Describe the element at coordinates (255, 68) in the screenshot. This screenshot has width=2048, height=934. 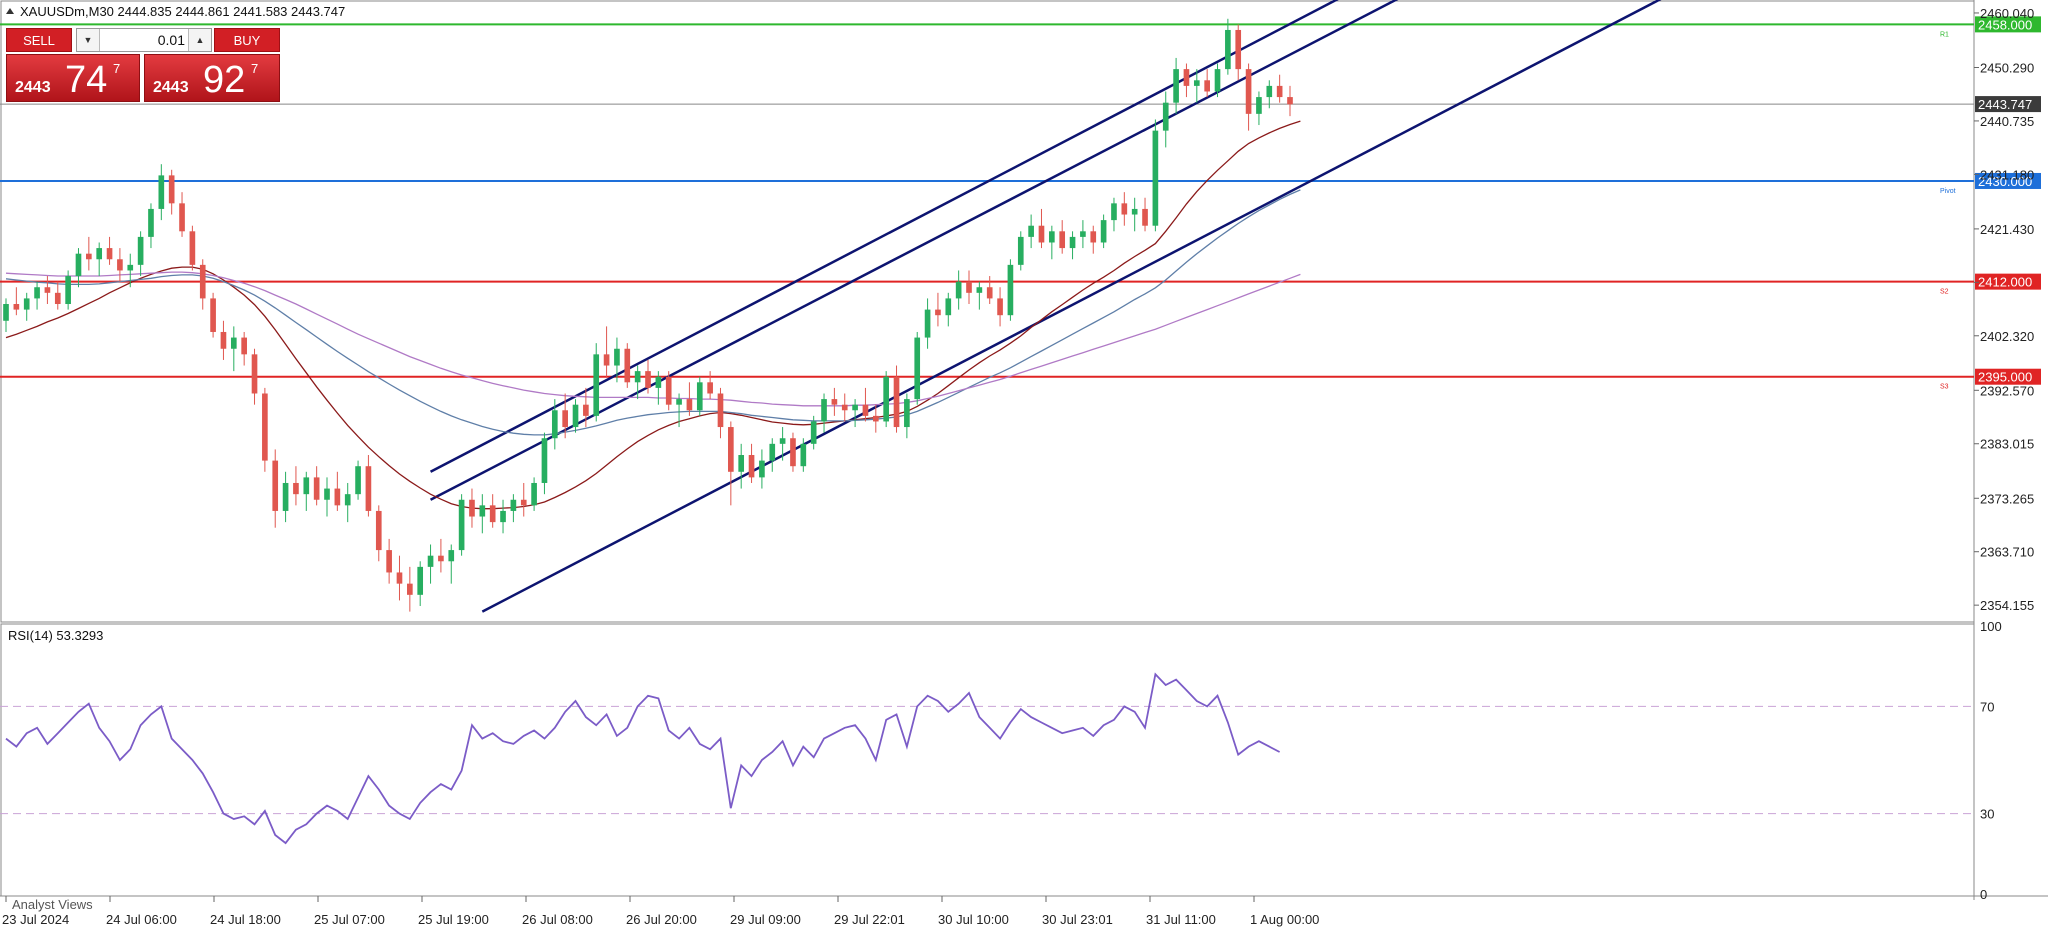
I see `buy-price-sup: 7` at that location.